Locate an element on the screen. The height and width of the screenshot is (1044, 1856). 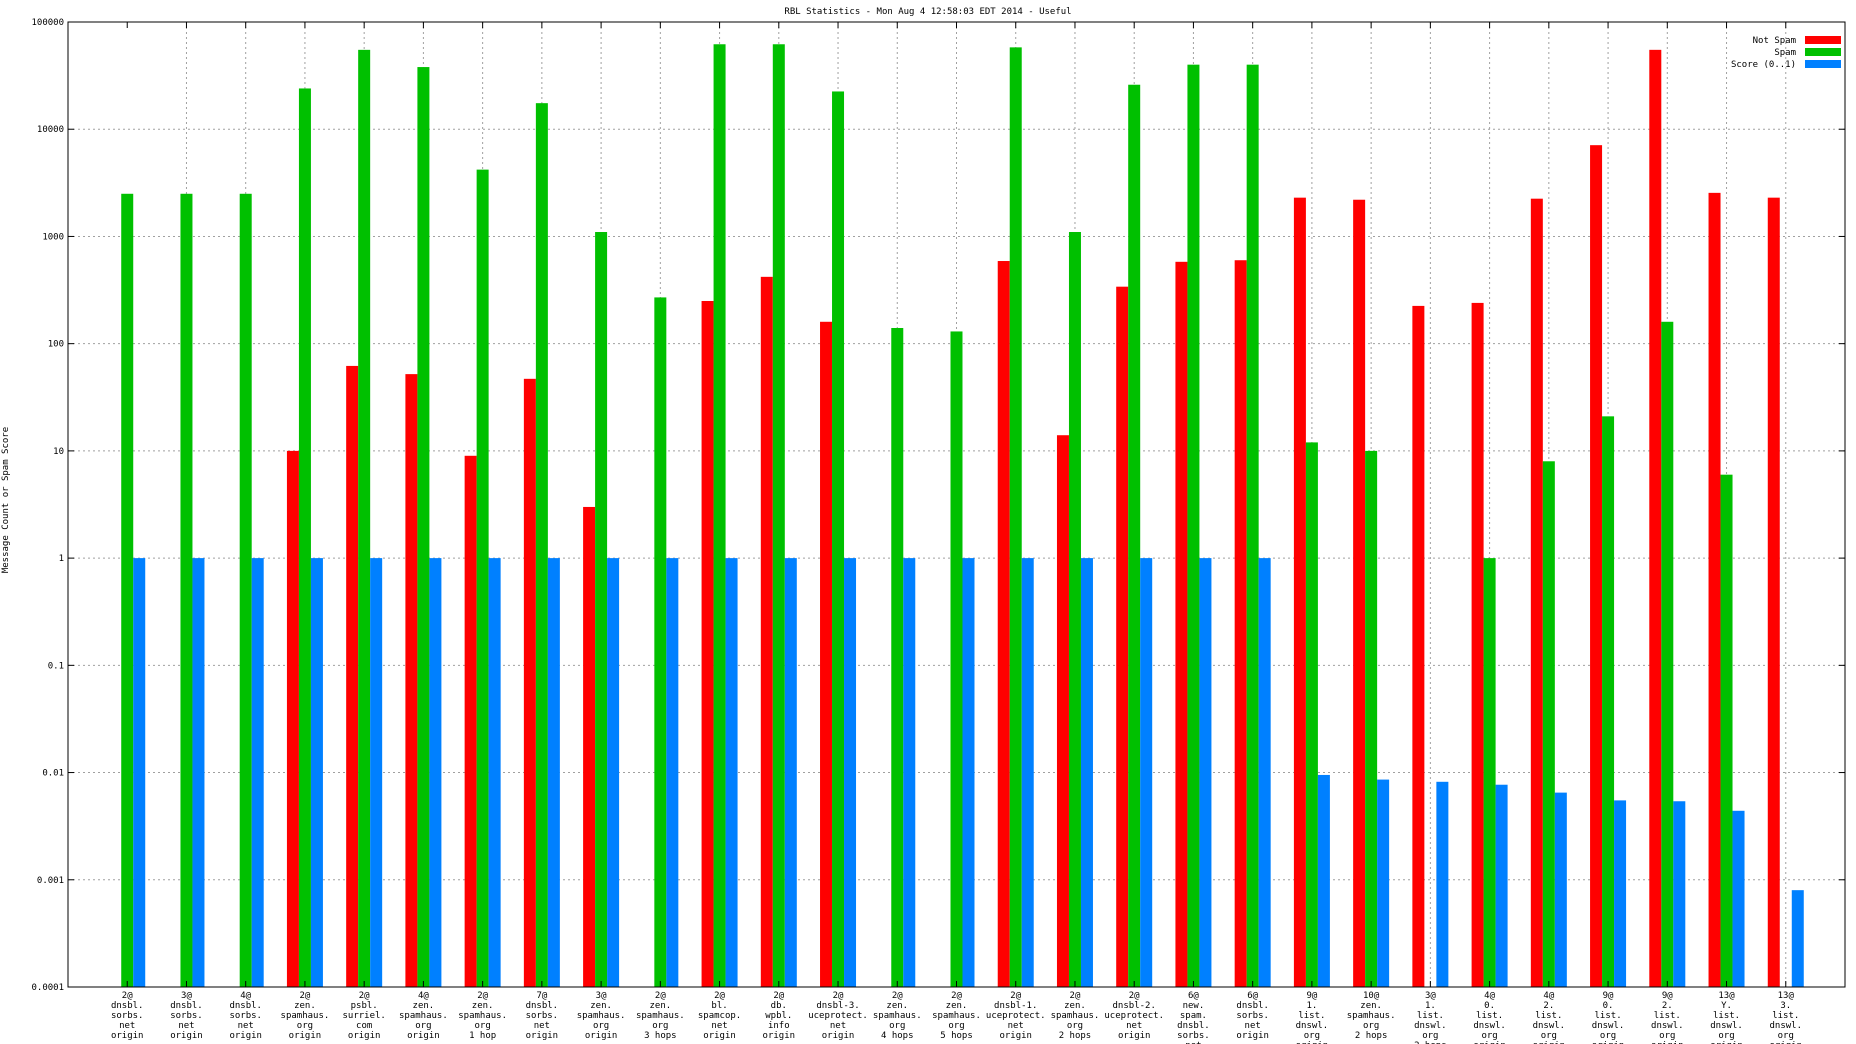
y-axis-label: Message Count or Spam Score is located at coordinates (6, 500).